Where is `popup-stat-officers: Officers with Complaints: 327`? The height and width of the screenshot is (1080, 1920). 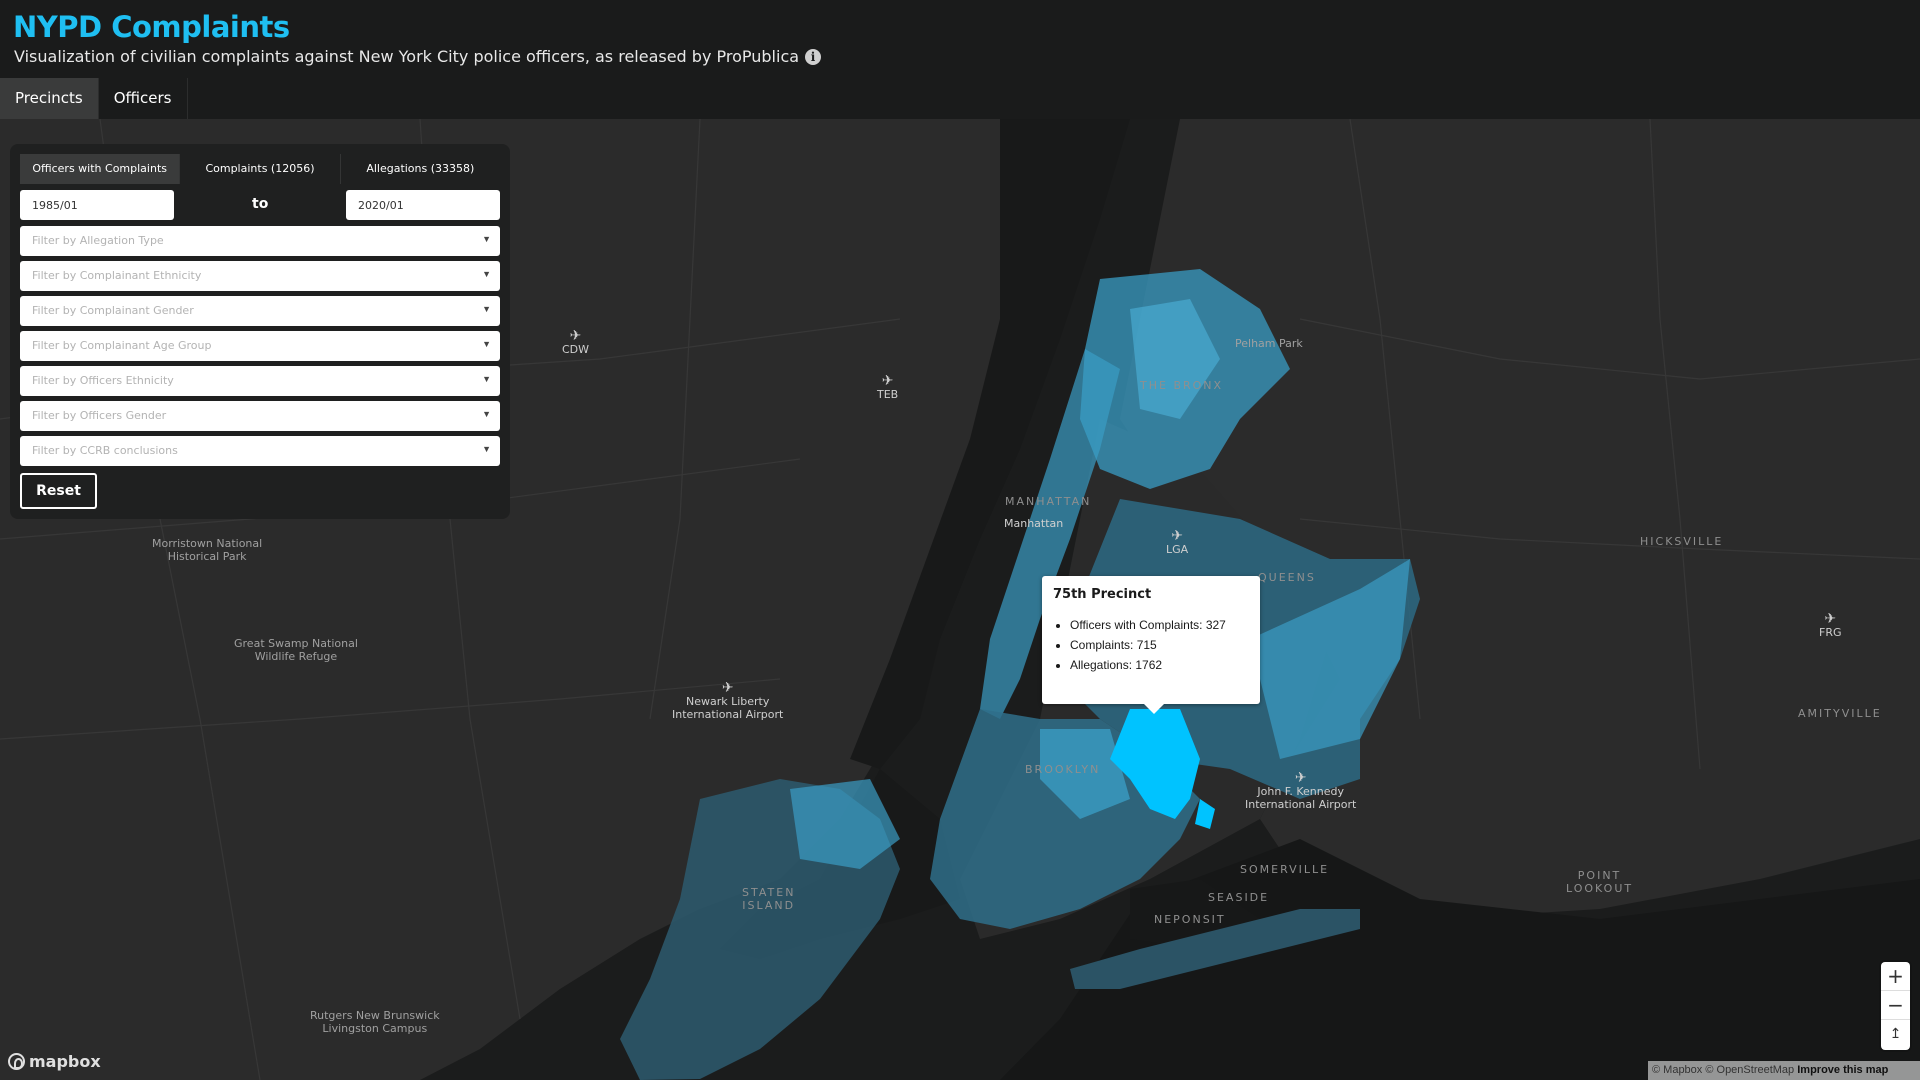 popup-stat-officers: Officers with Complaints: 327 is located at coordinates (1148, 625).